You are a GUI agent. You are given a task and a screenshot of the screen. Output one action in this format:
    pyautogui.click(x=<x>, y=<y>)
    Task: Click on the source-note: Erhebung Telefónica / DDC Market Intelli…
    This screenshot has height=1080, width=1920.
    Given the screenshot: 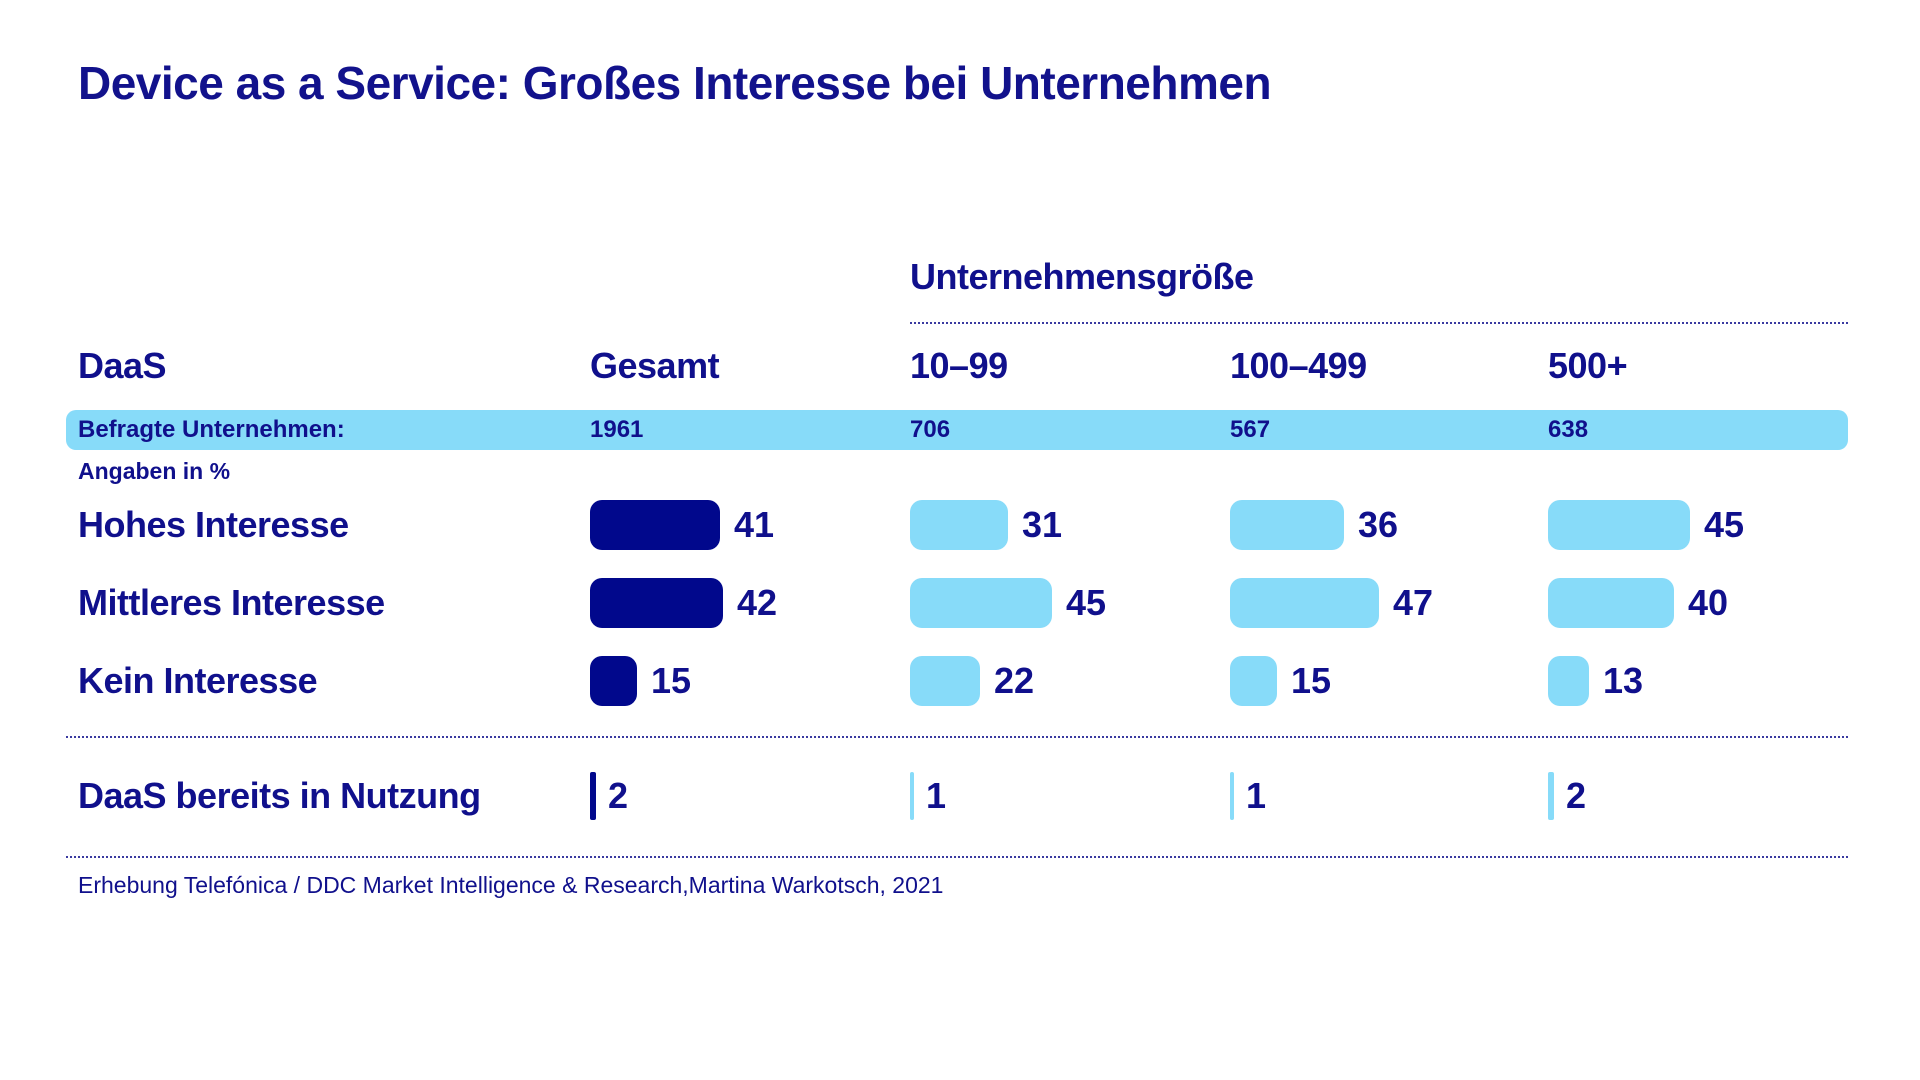 What is the action you would take?
    pyautogui.click(x=511, y=885)
    